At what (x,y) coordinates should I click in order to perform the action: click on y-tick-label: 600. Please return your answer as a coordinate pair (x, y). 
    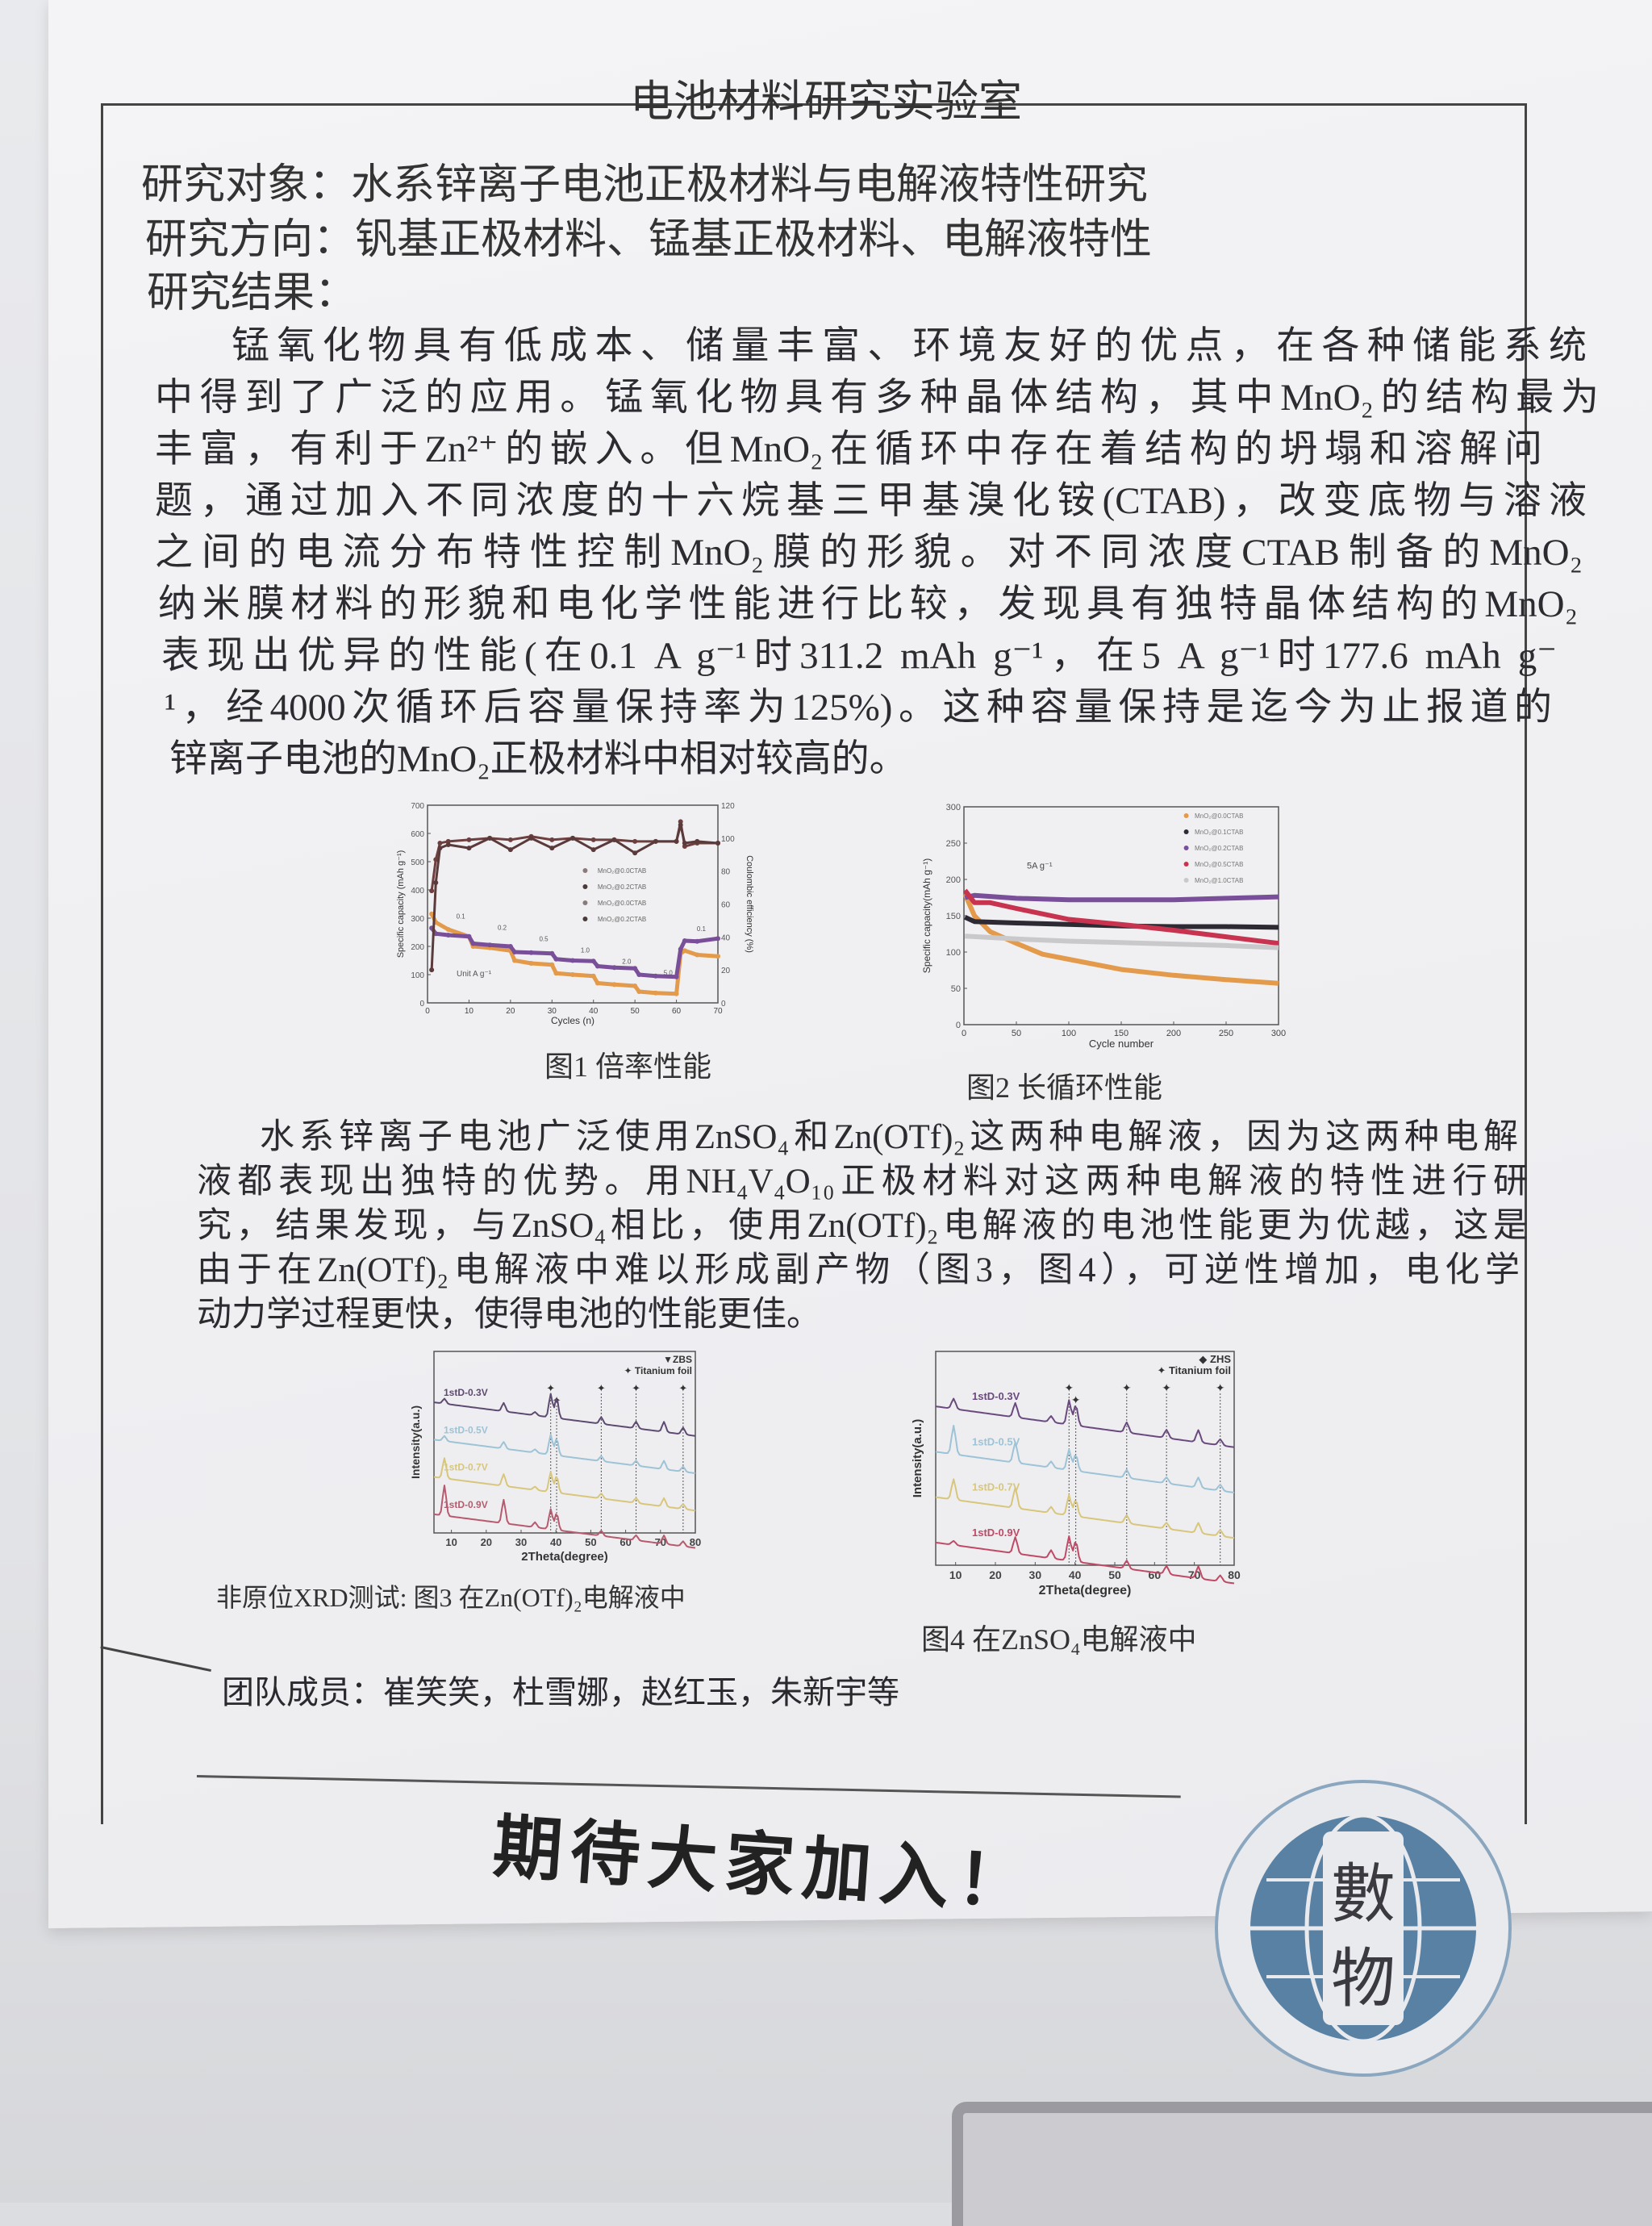
    Looking at the image, I should click on (417, 834).